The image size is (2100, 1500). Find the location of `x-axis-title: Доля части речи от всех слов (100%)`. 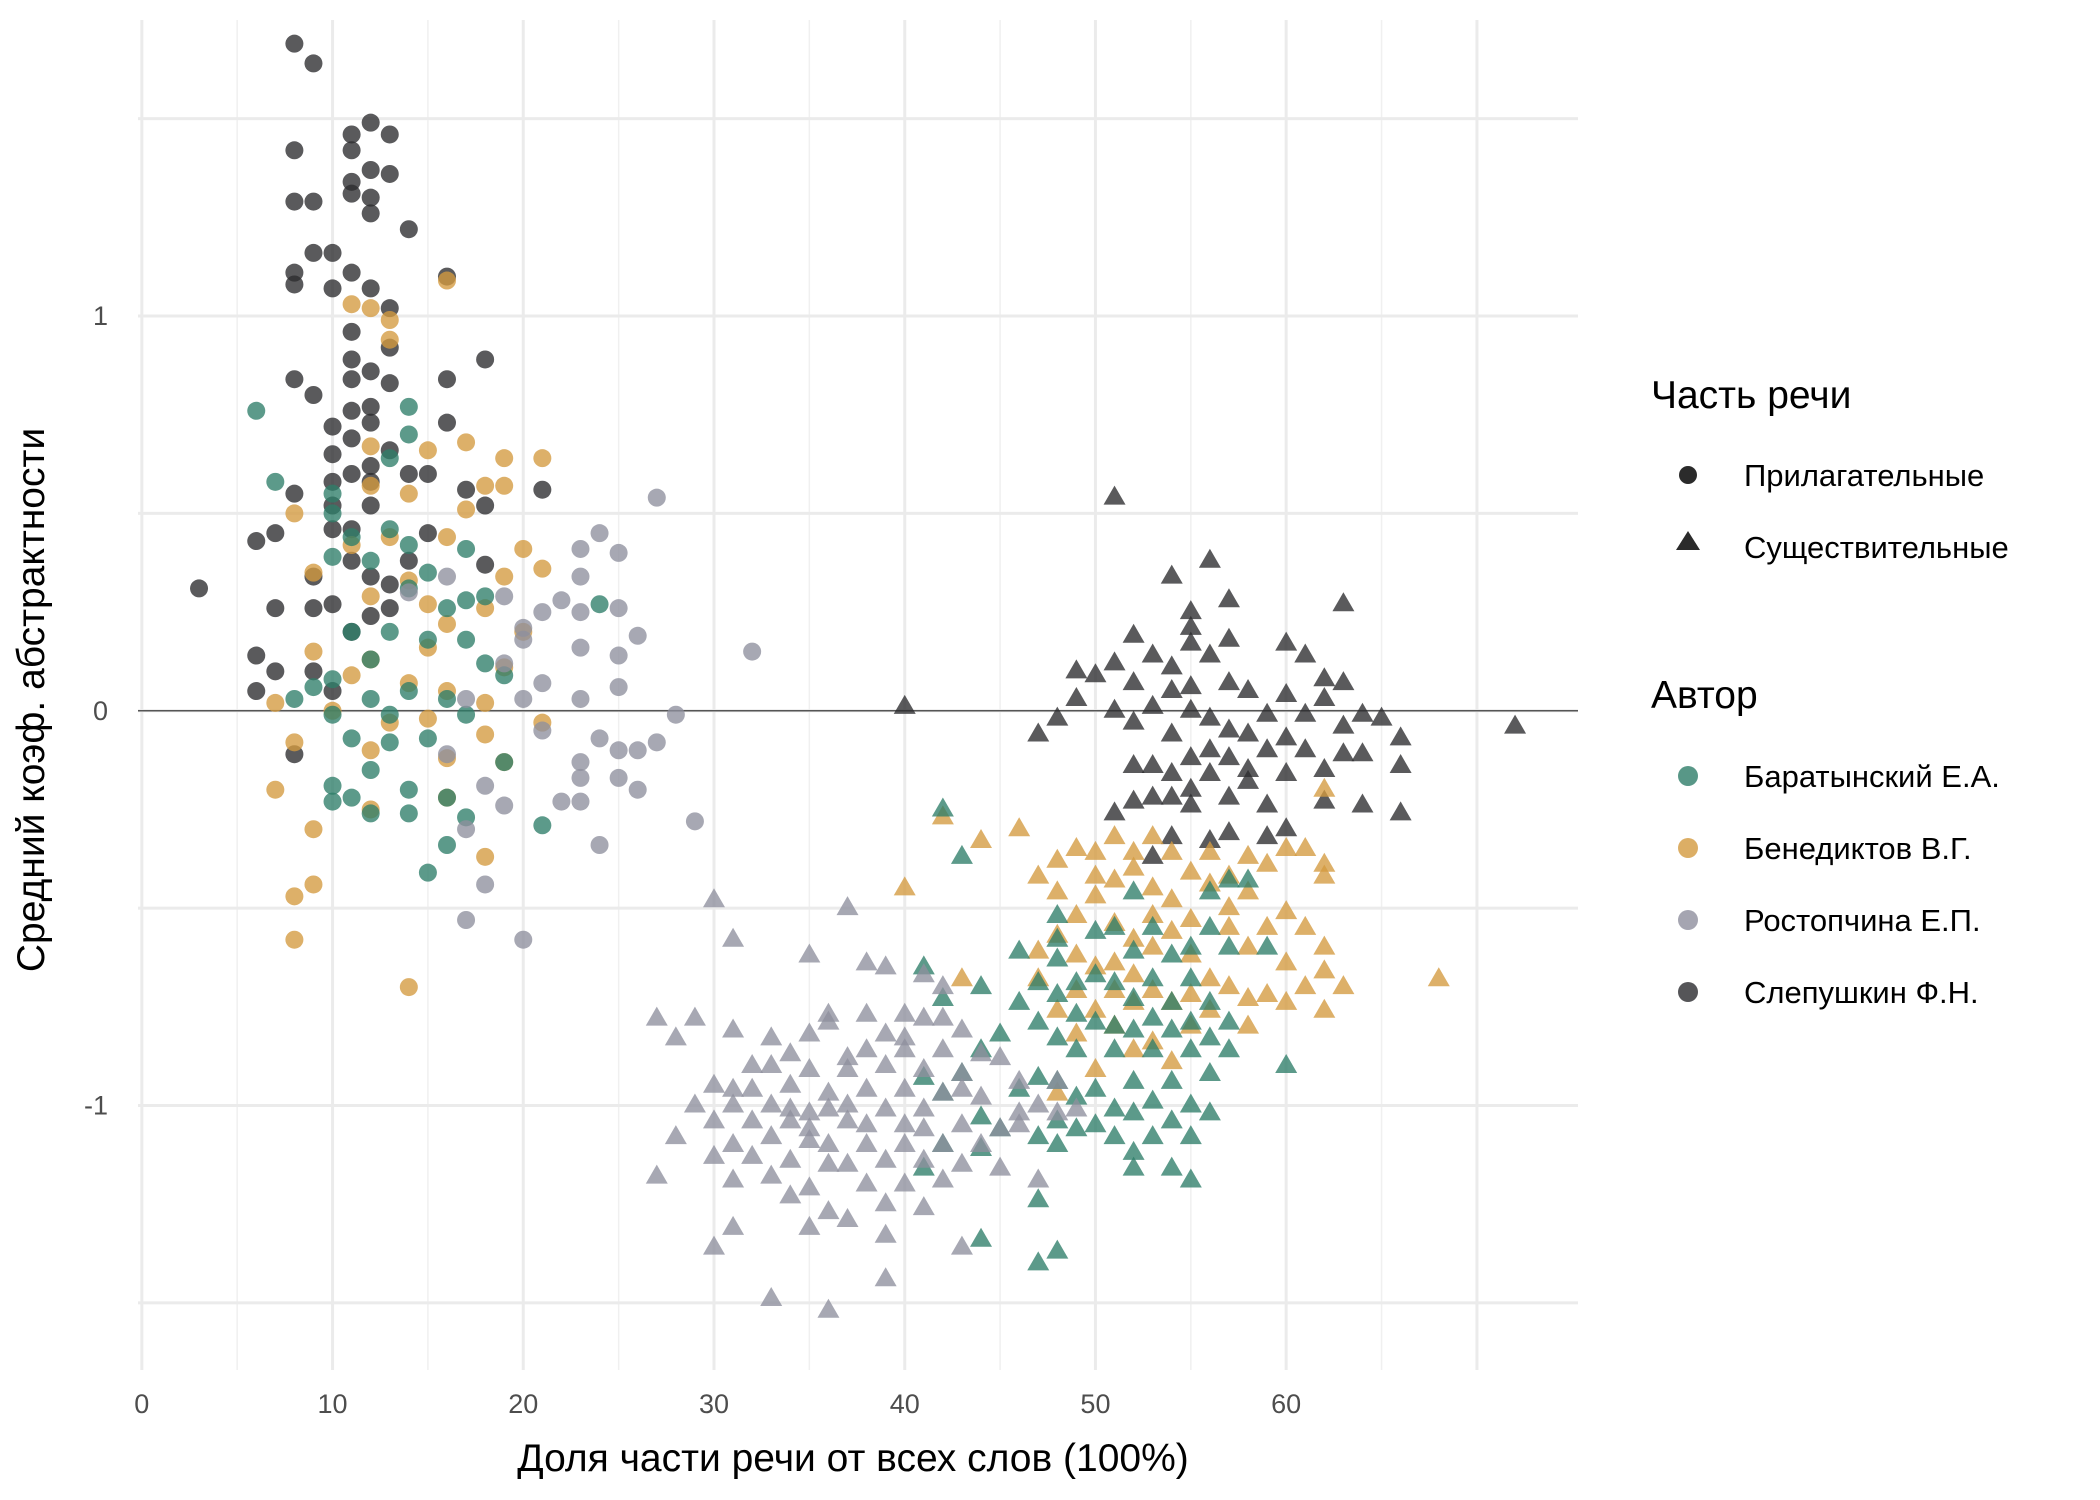

x-axis-title: Доля части речи от всех слов (100%) is located at coordinates (853, 1458).